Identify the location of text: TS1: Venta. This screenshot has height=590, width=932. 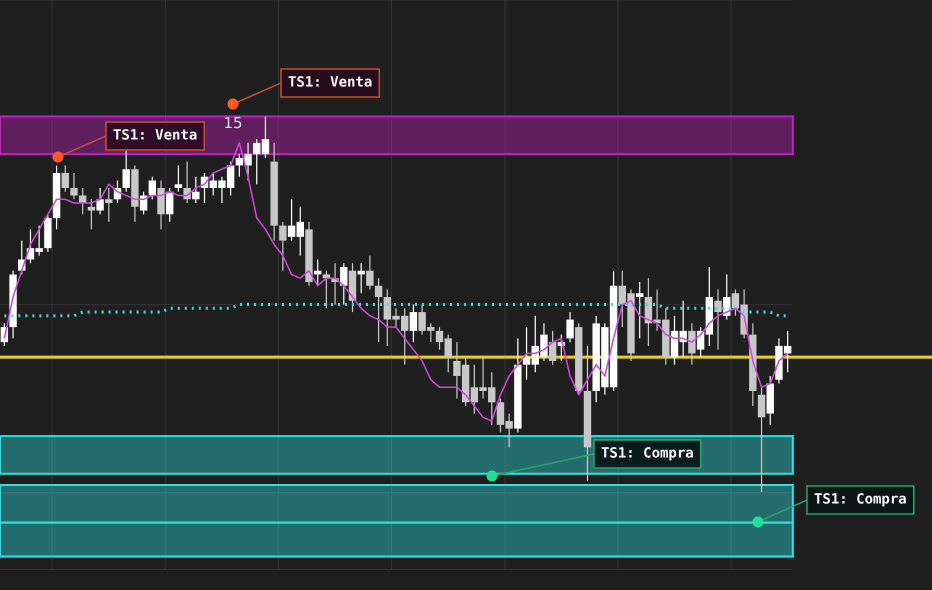
(330, 82).